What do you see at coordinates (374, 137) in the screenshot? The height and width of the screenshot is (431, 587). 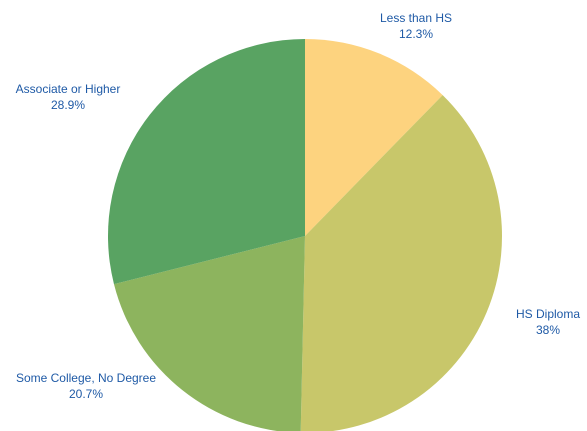 I see `pie-slice-less-than-hs` at bounding box center [374, 137].